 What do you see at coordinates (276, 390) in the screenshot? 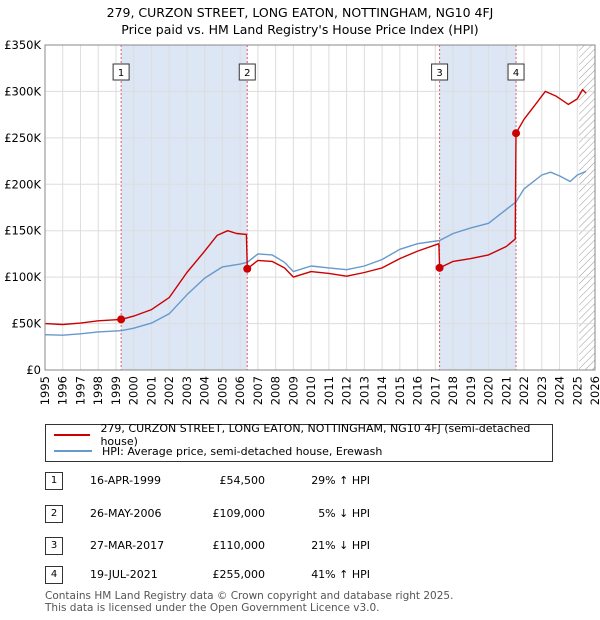
I see `x-tick-label: 2008` at bounding box center [276, 390].